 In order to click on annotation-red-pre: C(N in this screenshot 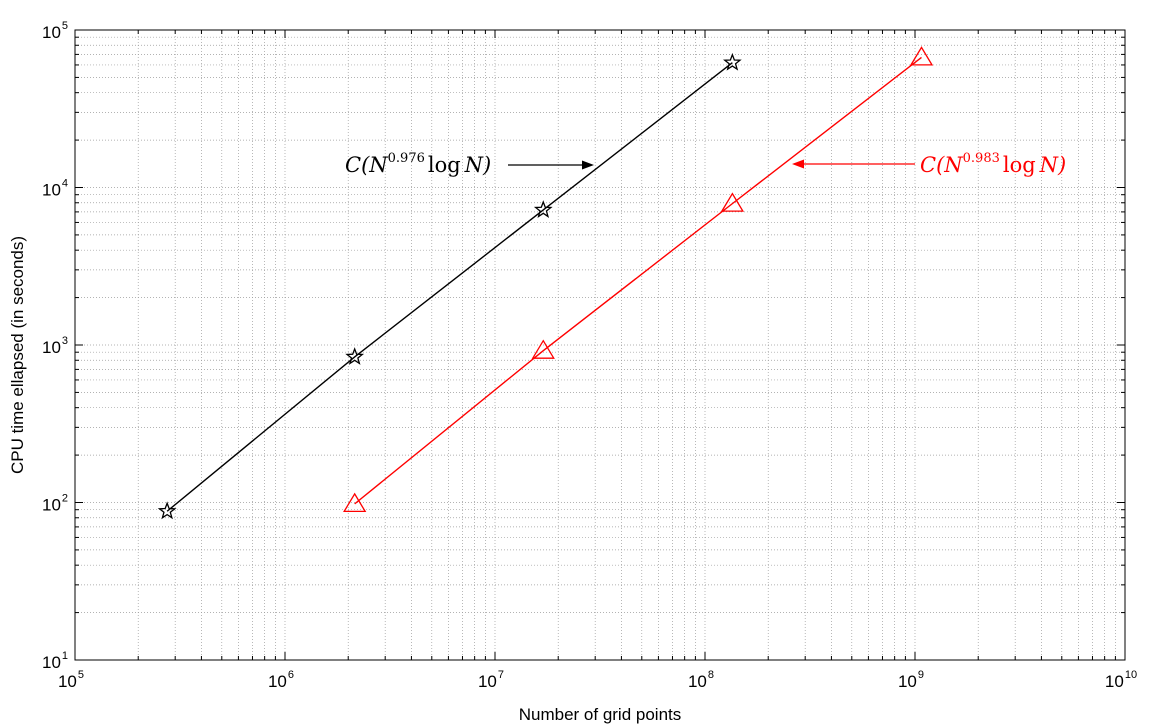, I will do `click(941, 165)`.